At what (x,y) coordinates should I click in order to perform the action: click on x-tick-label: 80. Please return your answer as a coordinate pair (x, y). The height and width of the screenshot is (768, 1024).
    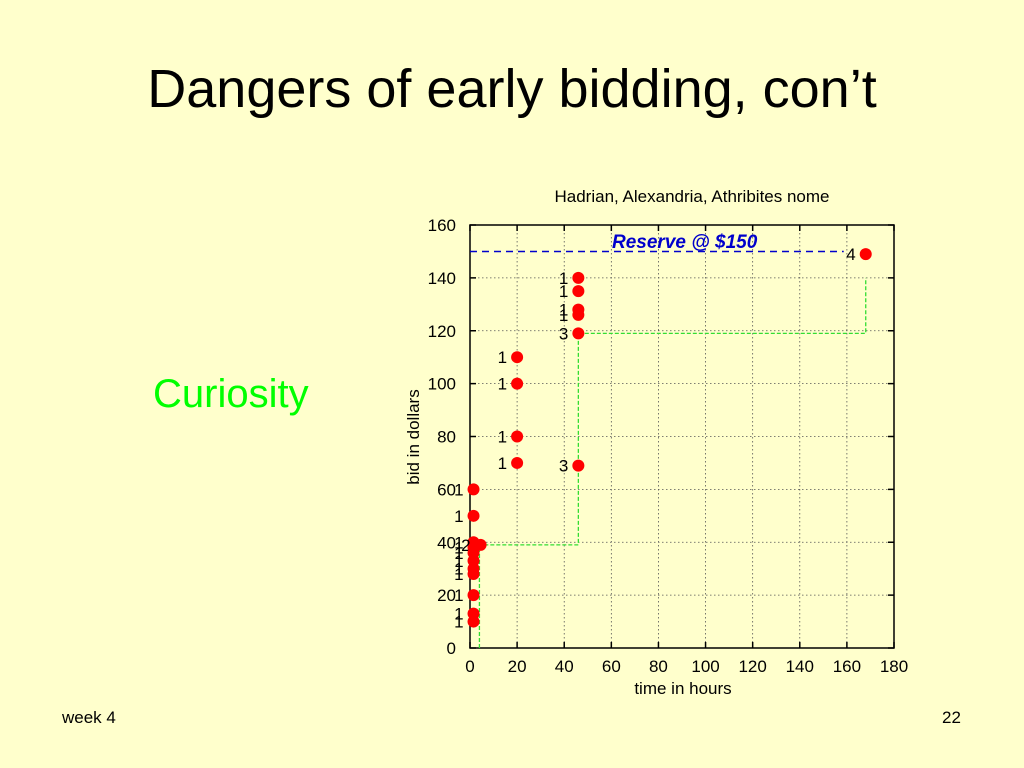
    Looking at the image, I should click on (658, 666).